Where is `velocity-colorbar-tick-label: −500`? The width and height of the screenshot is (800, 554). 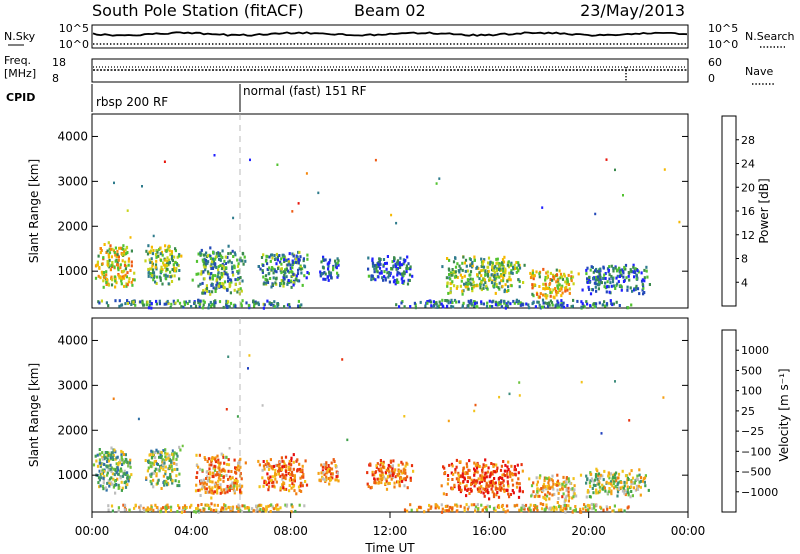 velocity-colorbar-tick-label: −500 is located at coordinates (756, 472).